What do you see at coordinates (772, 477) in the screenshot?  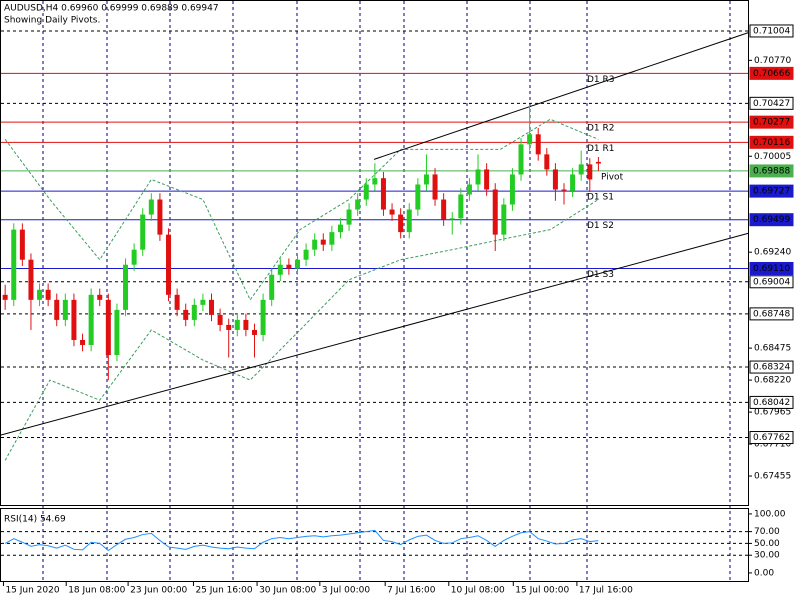 I see `y-tick-label: 0.67455` at bounding box center [772, 477].